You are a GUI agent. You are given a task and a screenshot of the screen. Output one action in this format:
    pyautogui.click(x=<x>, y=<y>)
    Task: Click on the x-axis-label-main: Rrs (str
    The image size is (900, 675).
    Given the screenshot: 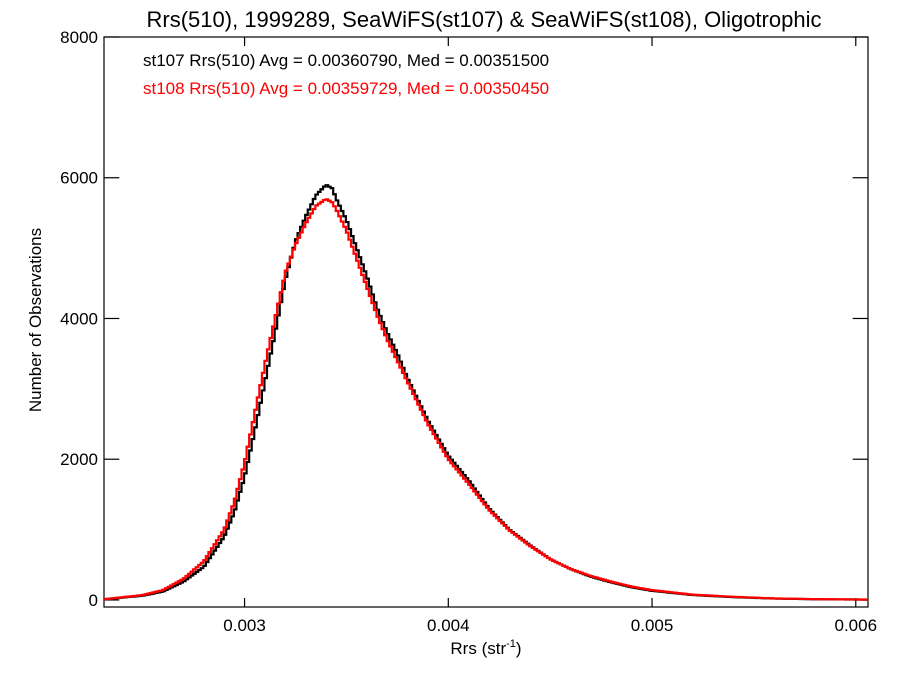 What is the action you would take?
    pyautogui.click(x=478, y=648)
    